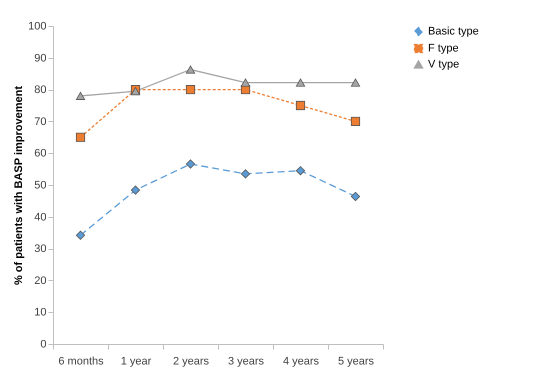 The width and height of the screenshot is (553, 369). What do you see at coordinates (40, 122) in the screenshot?
I see `y-tick-label: 70` at bounding box center [40, 122].